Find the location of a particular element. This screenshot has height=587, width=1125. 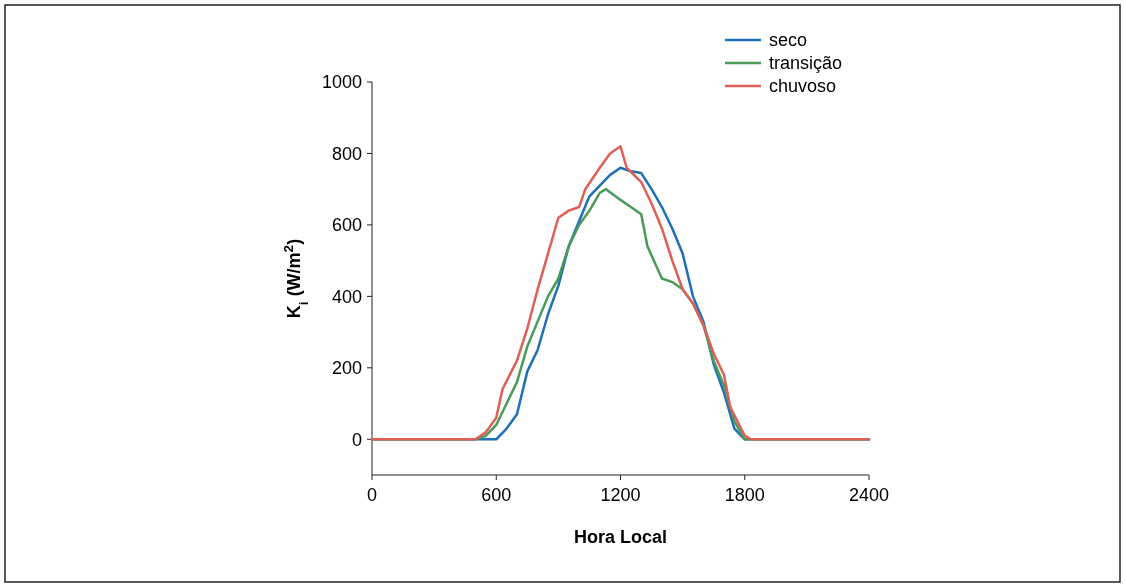

legend-label: seco is located at coordinates (788, 40).